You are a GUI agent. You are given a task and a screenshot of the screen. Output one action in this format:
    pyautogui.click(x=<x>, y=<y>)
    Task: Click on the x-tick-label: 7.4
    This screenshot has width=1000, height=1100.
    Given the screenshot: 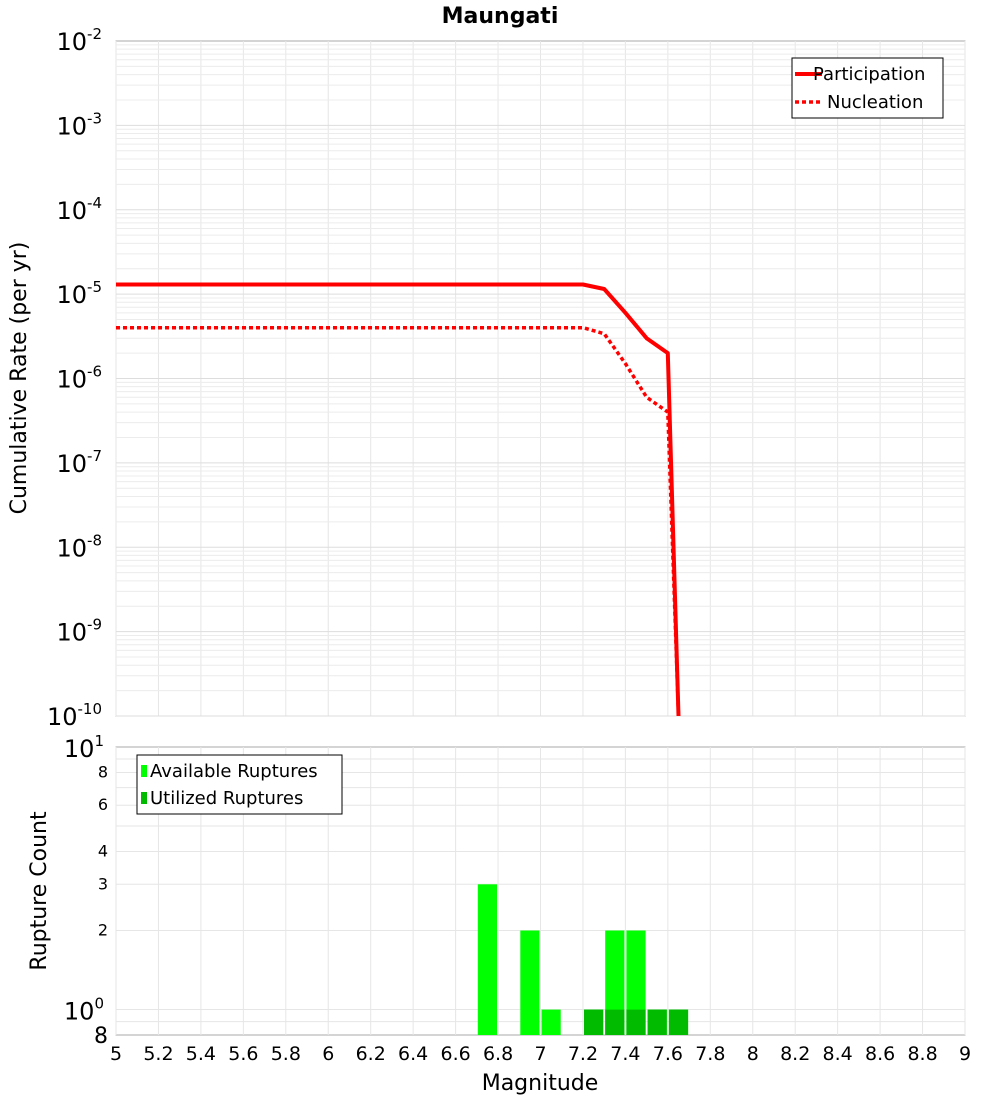 What is the action you would take?
    pyautogui.click(x=625, y=1054)
    